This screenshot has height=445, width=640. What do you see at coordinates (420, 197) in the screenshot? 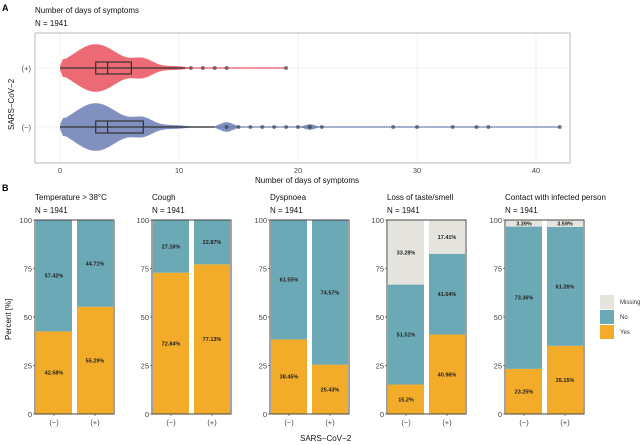
I see `facet-title: Loss of taste/smell` at bounding box center [420, 197].